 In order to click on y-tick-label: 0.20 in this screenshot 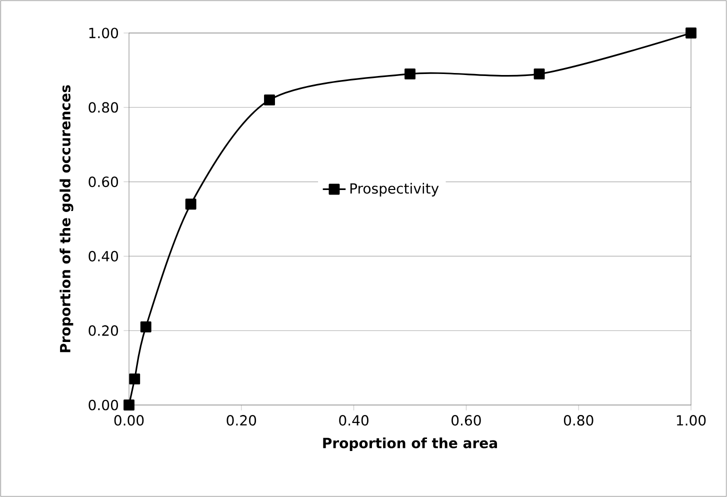, I will do `click(103, 330)`.